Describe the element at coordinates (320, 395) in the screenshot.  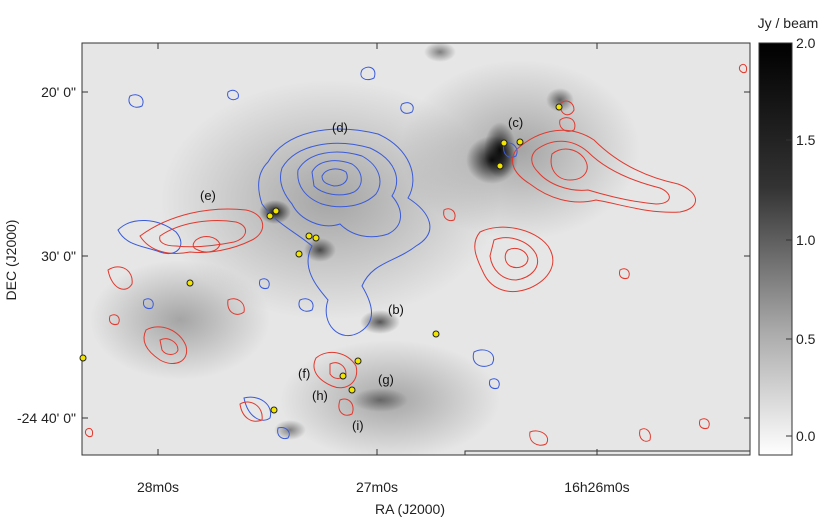
I see `region-label-h: (h)` at that location.